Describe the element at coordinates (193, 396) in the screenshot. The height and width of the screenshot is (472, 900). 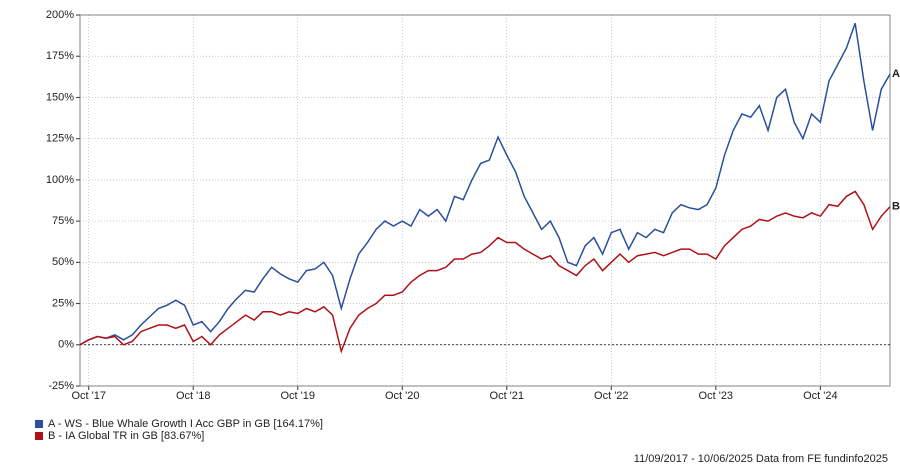
I see `x-tick-label: Oct '18` at that location.